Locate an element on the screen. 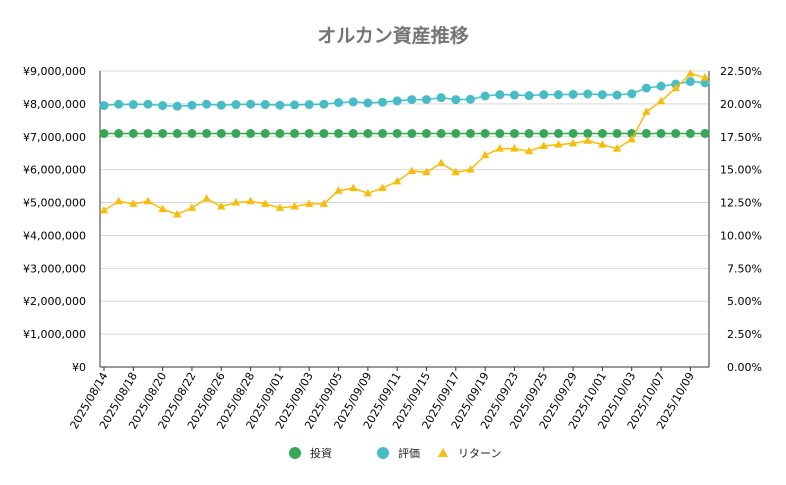  y-right-tick-label: 2.50% is located at coordinates (744, 334).